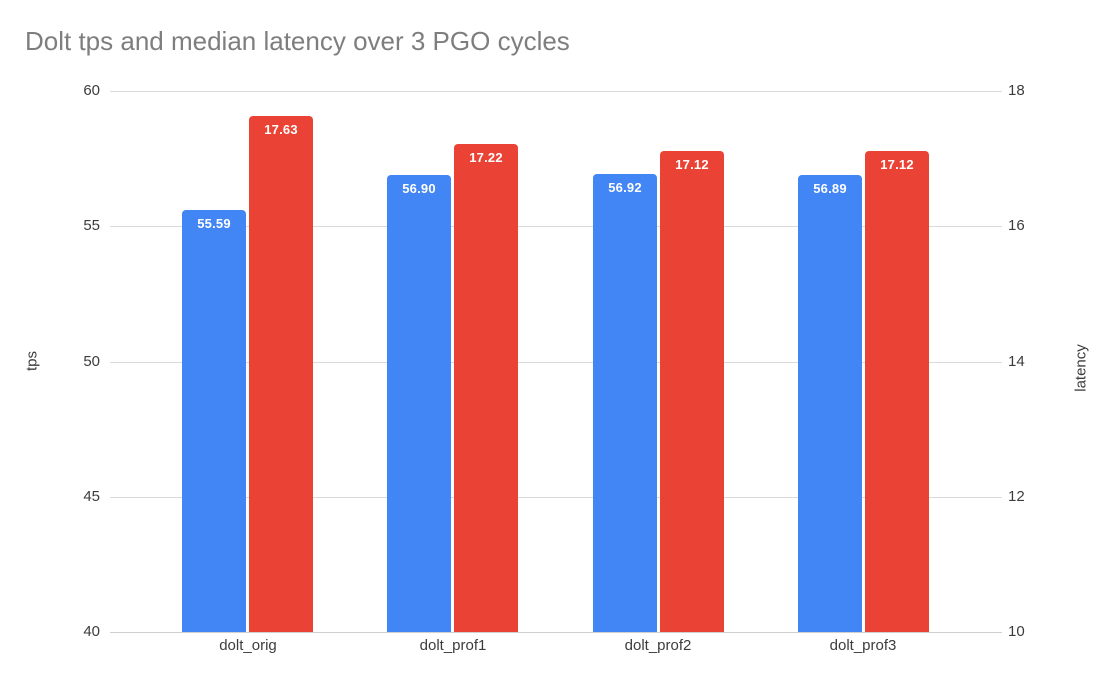 Image resolution: width=1115 pixels, height=687 pixels. What do you see at coordinates (32, 361) in the screenshot?
I see `left-axis-title: tps` at bounding box center [32, 361].